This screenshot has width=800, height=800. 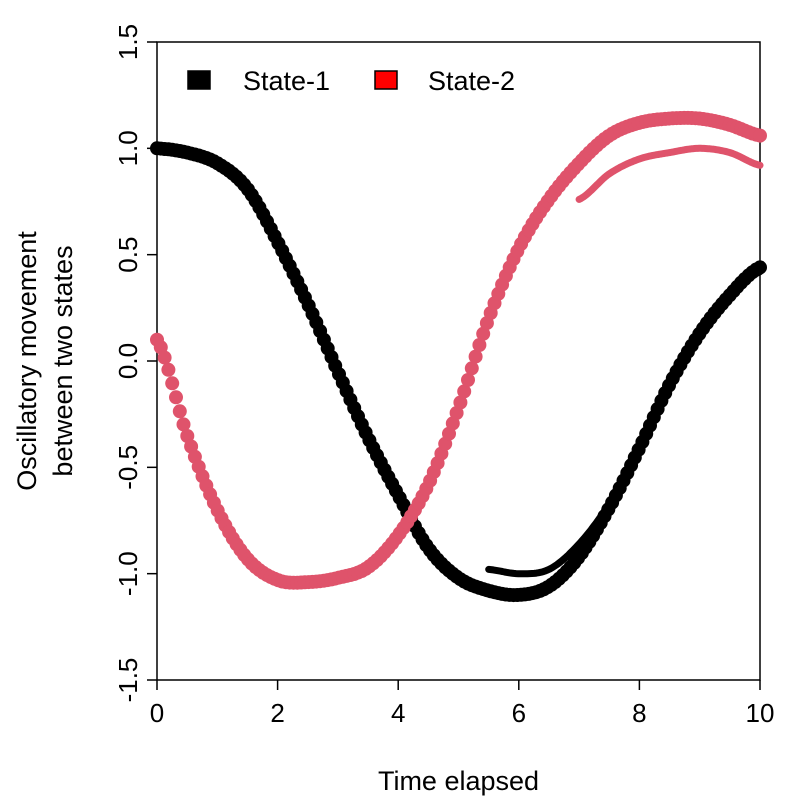 I want to click on y-axis-title-line-1: Oscillatory movement, so click(x=27, y=361).